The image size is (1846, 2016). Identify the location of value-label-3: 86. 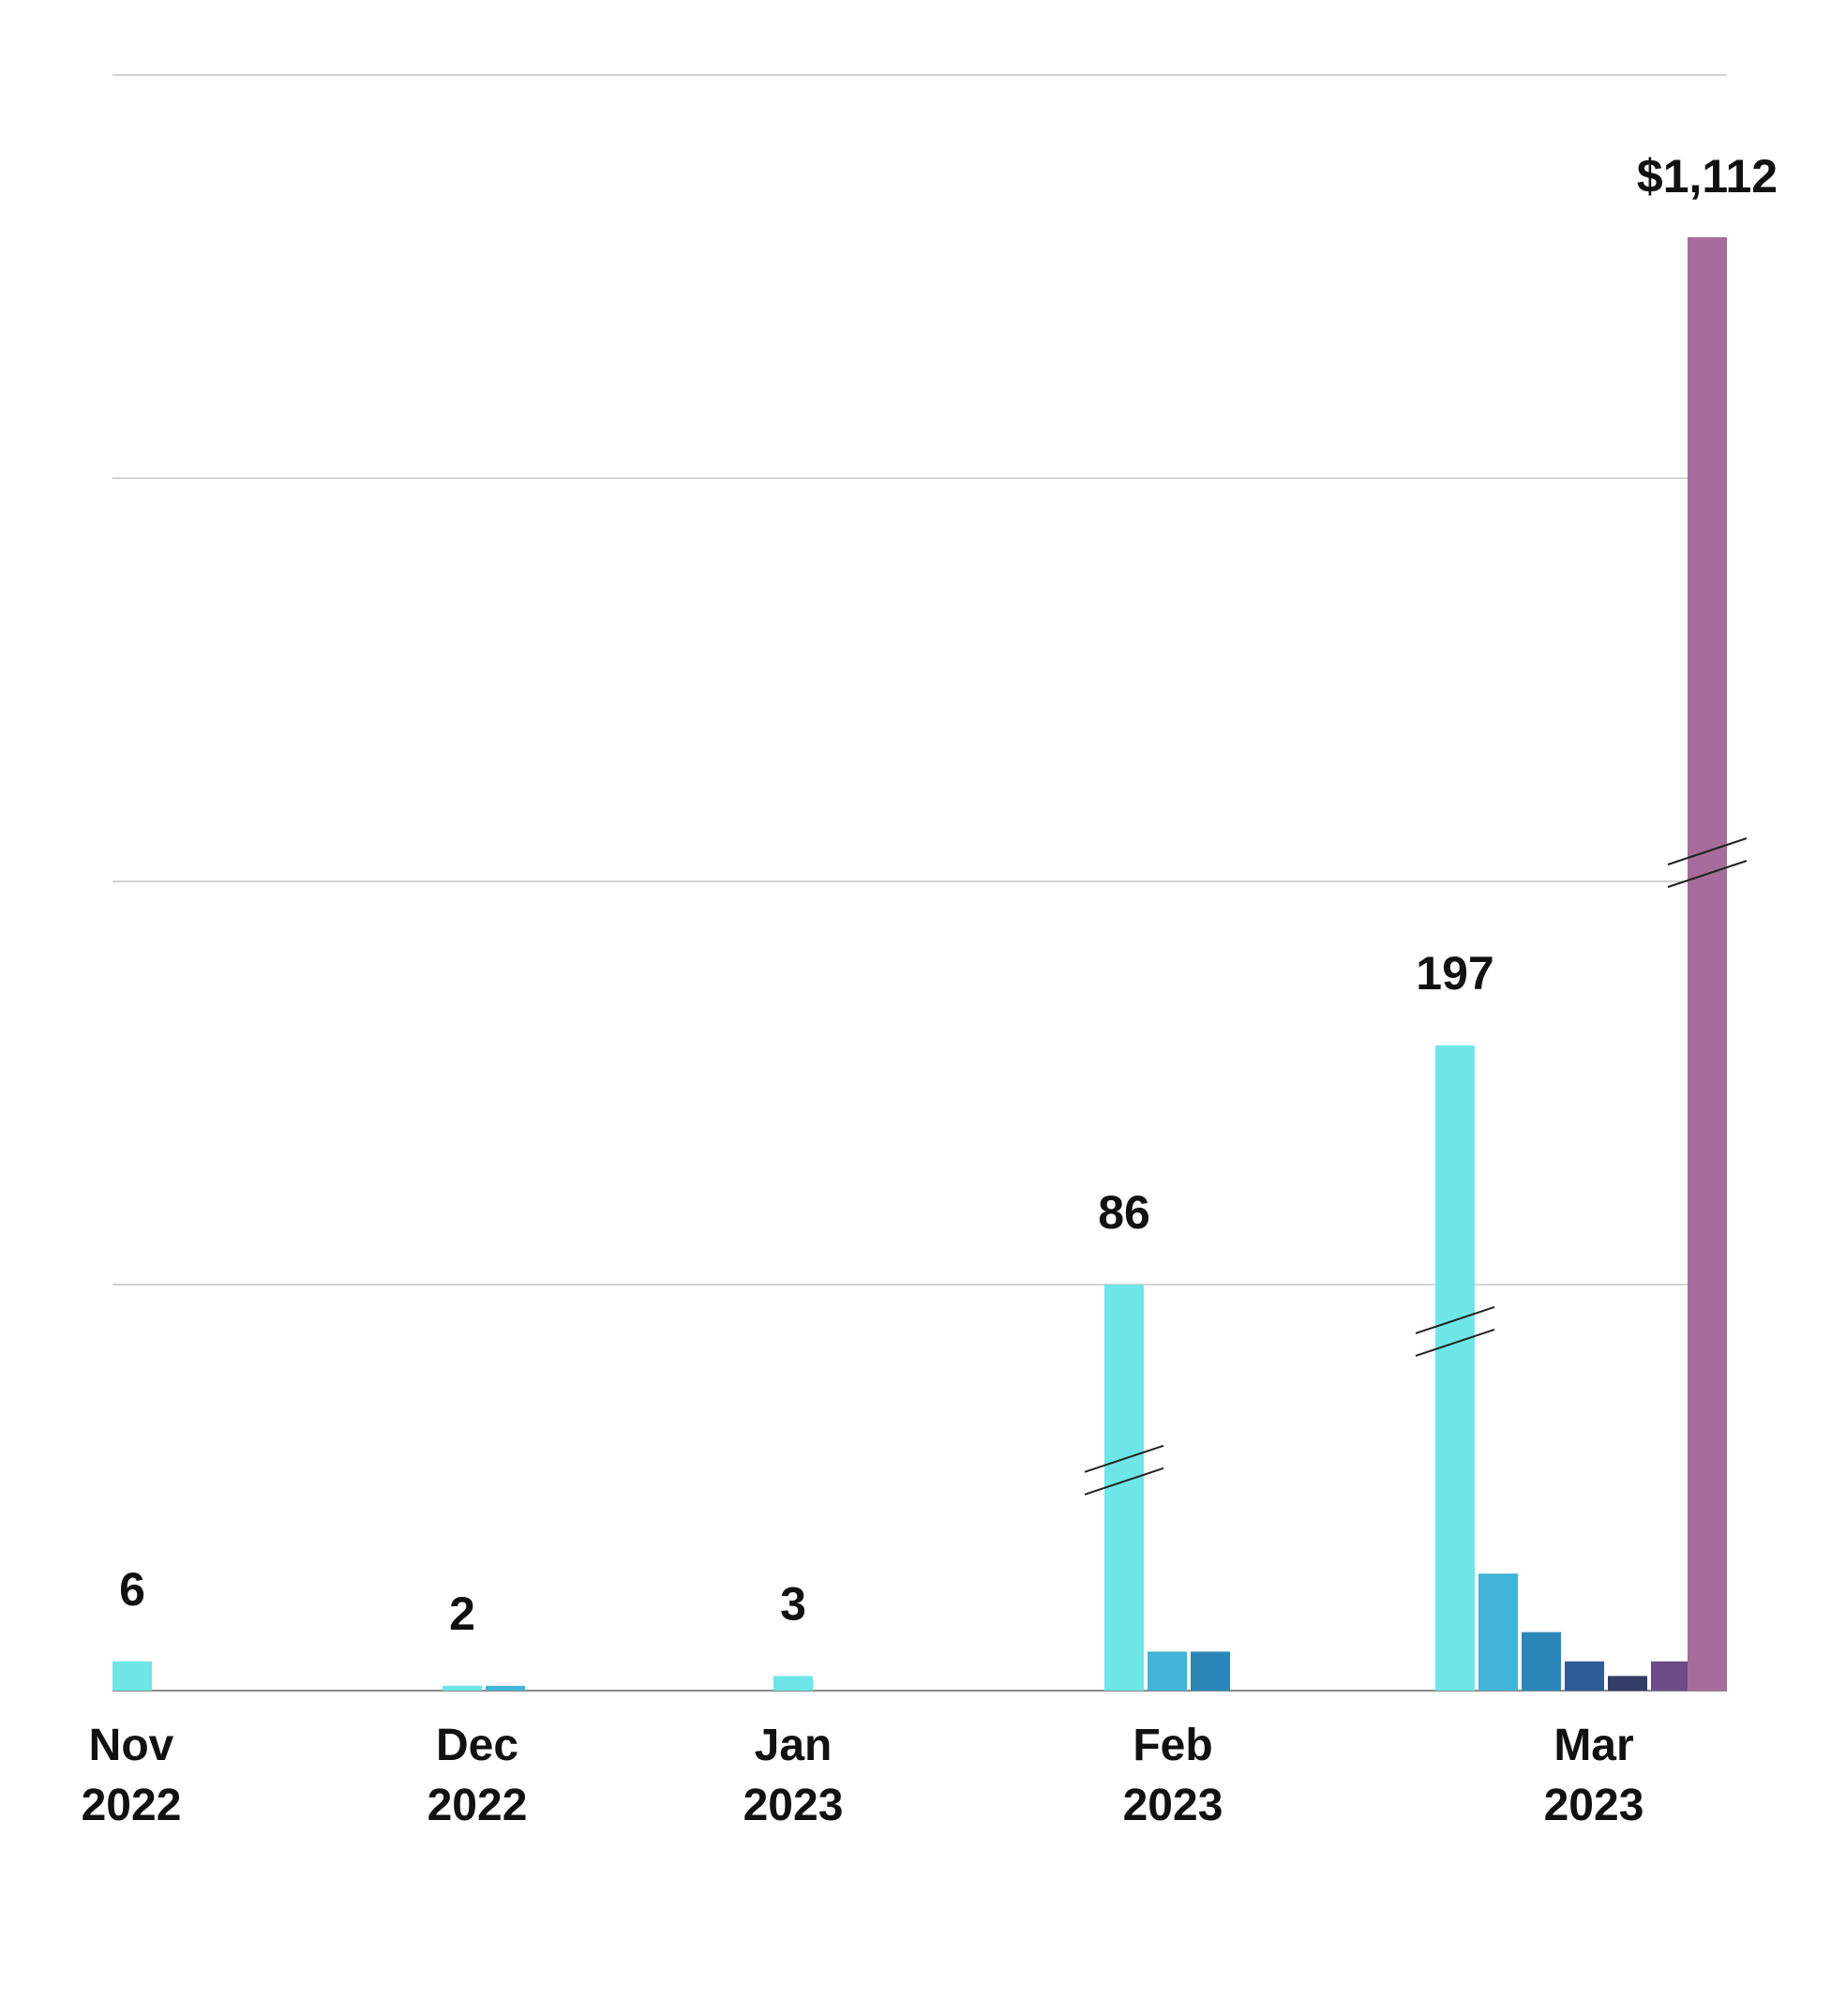
(1124, 1212).